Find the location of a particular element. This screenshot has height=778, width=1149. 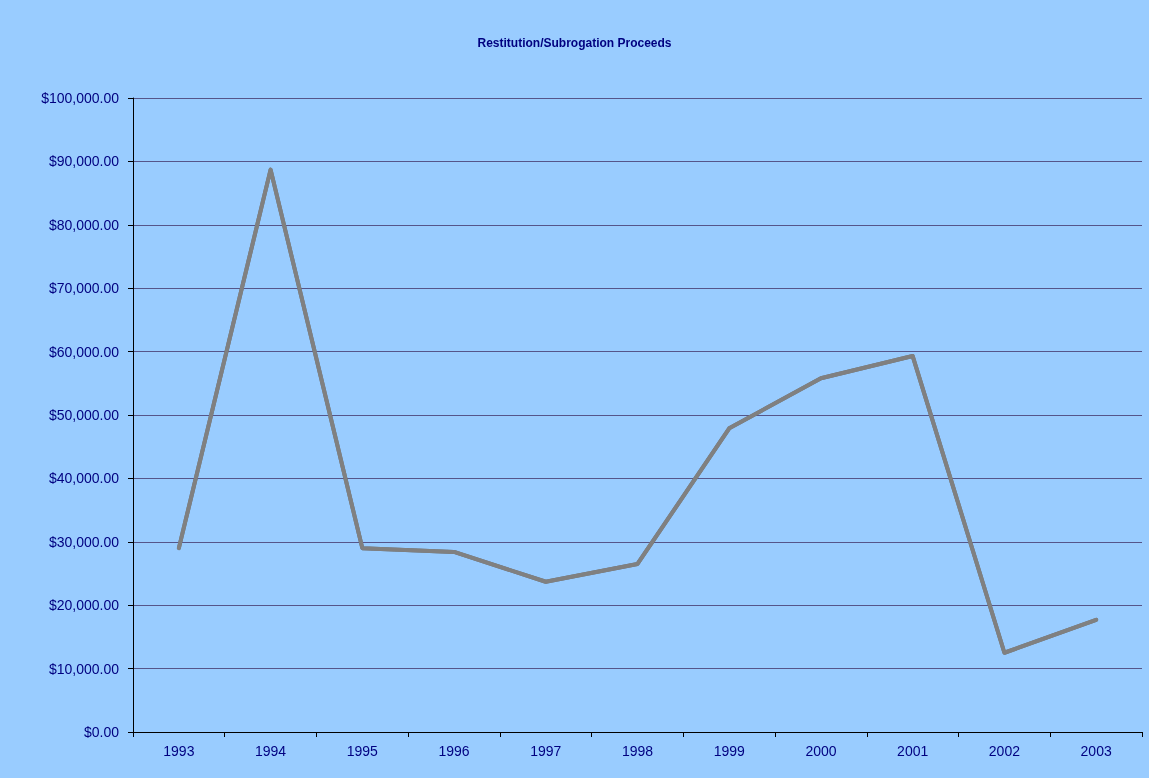

x-tick-label: 2000 is located at coordinates (821, 751).